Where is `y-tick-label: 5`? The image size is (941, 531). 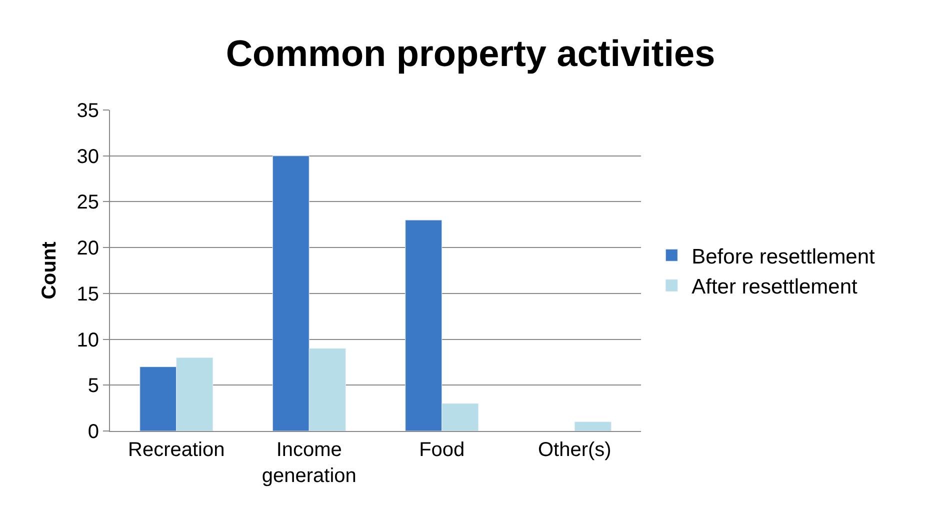 y-tick-label: 5 is located at coordinates (93, 386).